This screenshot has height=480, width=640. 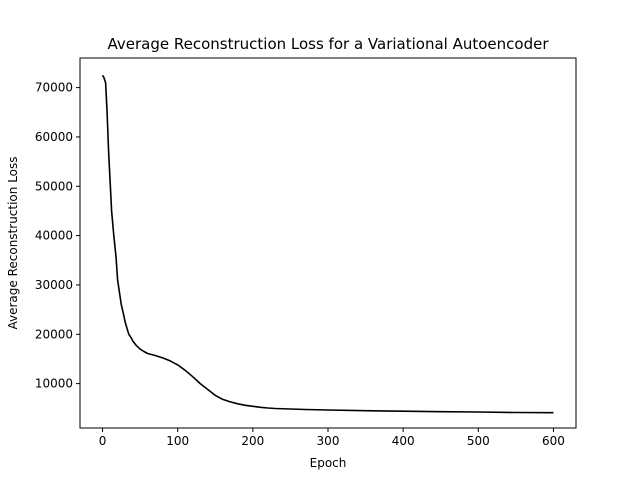 What do you see at coordinates (54, 88) in the screenshot?
I see `y-tick-label: 70000` at bounding box center [54, 88].